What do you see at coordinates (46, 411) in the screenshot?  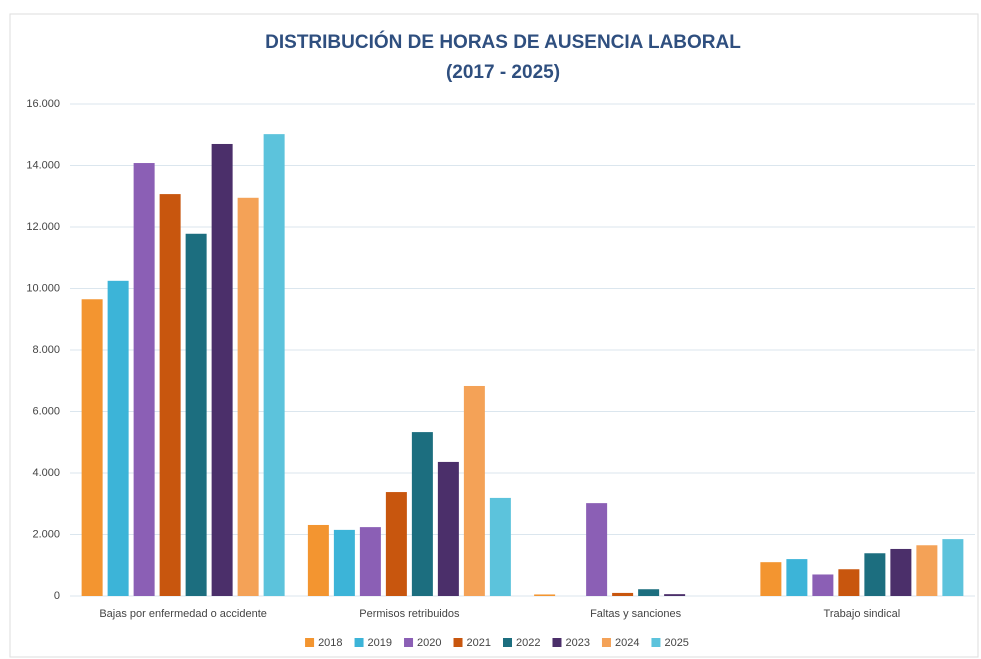 I see `y-tick-label: 6.000` at bounding box center [46, 411].